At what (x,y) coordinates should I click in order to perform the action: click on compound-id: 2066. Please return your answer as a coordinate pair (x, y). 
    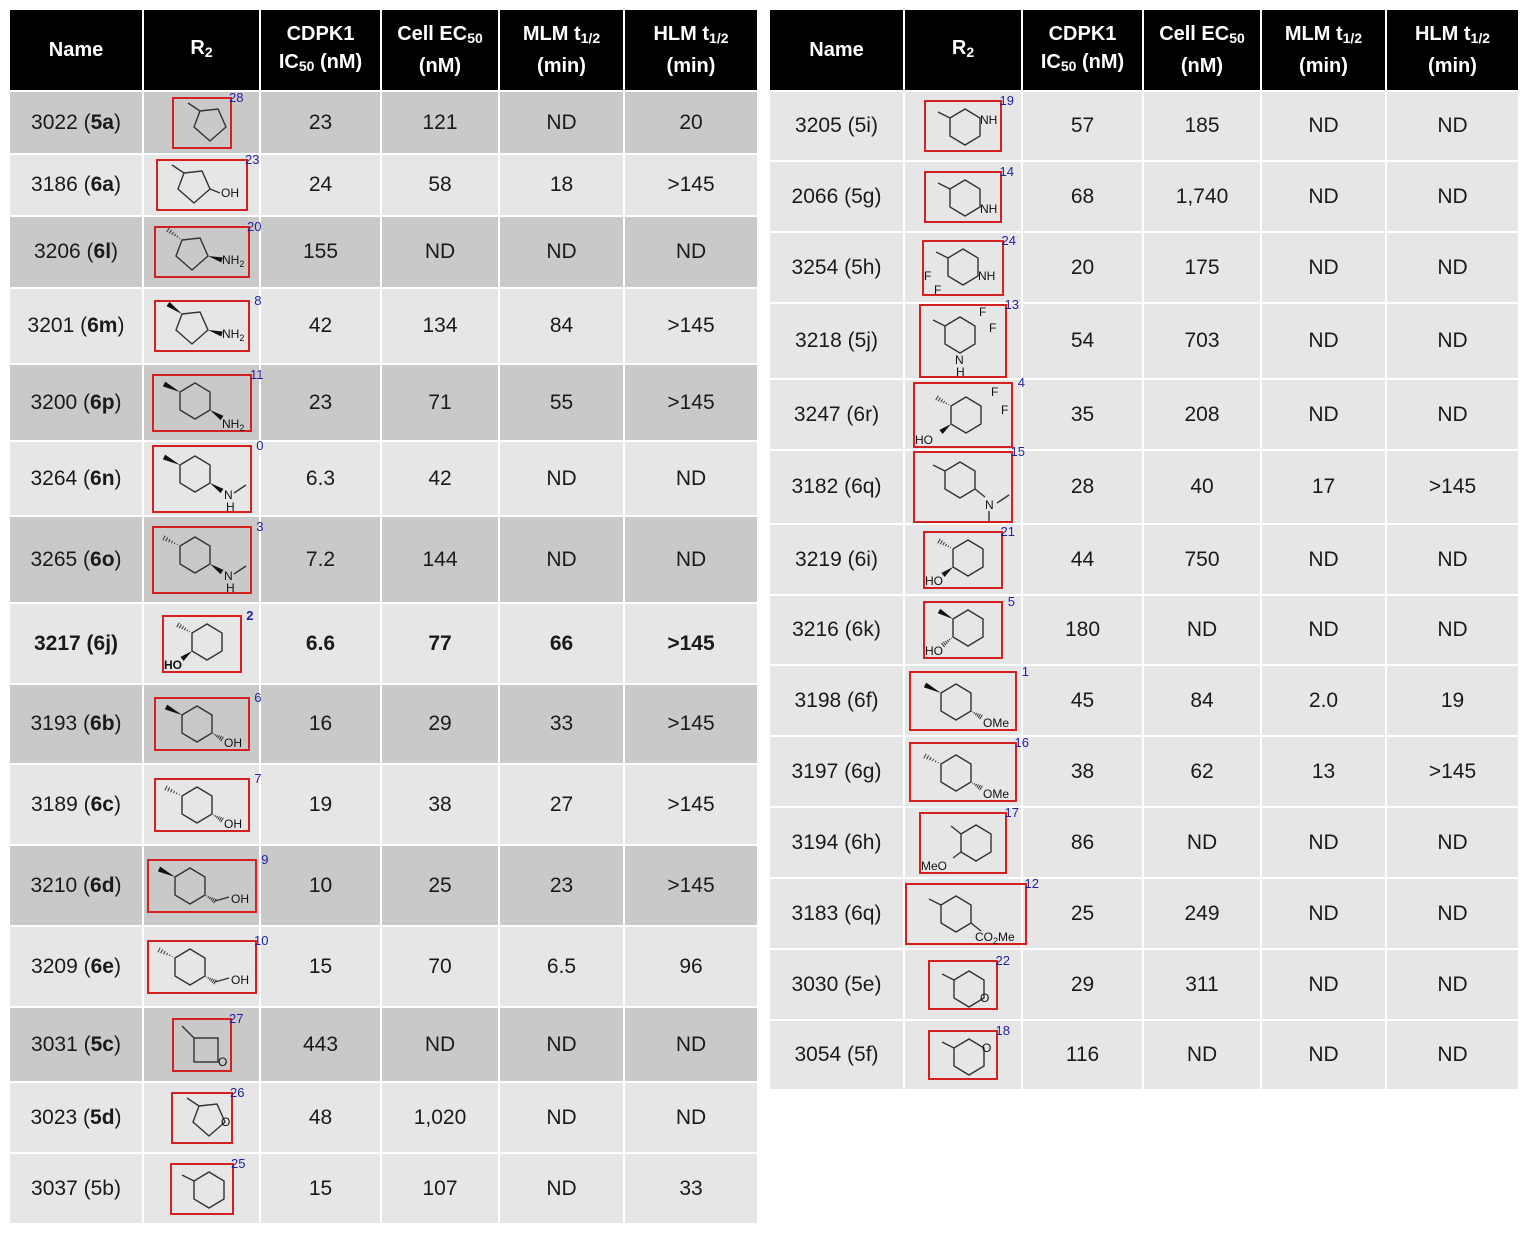
    Looking at the image, I should click on (815, 196).